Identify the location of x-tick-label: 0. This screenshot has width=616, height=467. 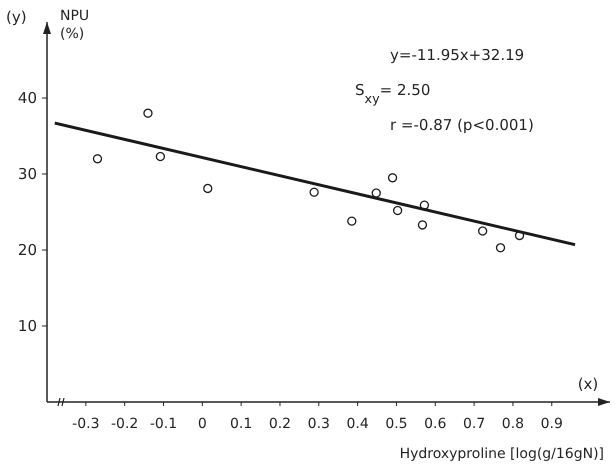
(202, 424).